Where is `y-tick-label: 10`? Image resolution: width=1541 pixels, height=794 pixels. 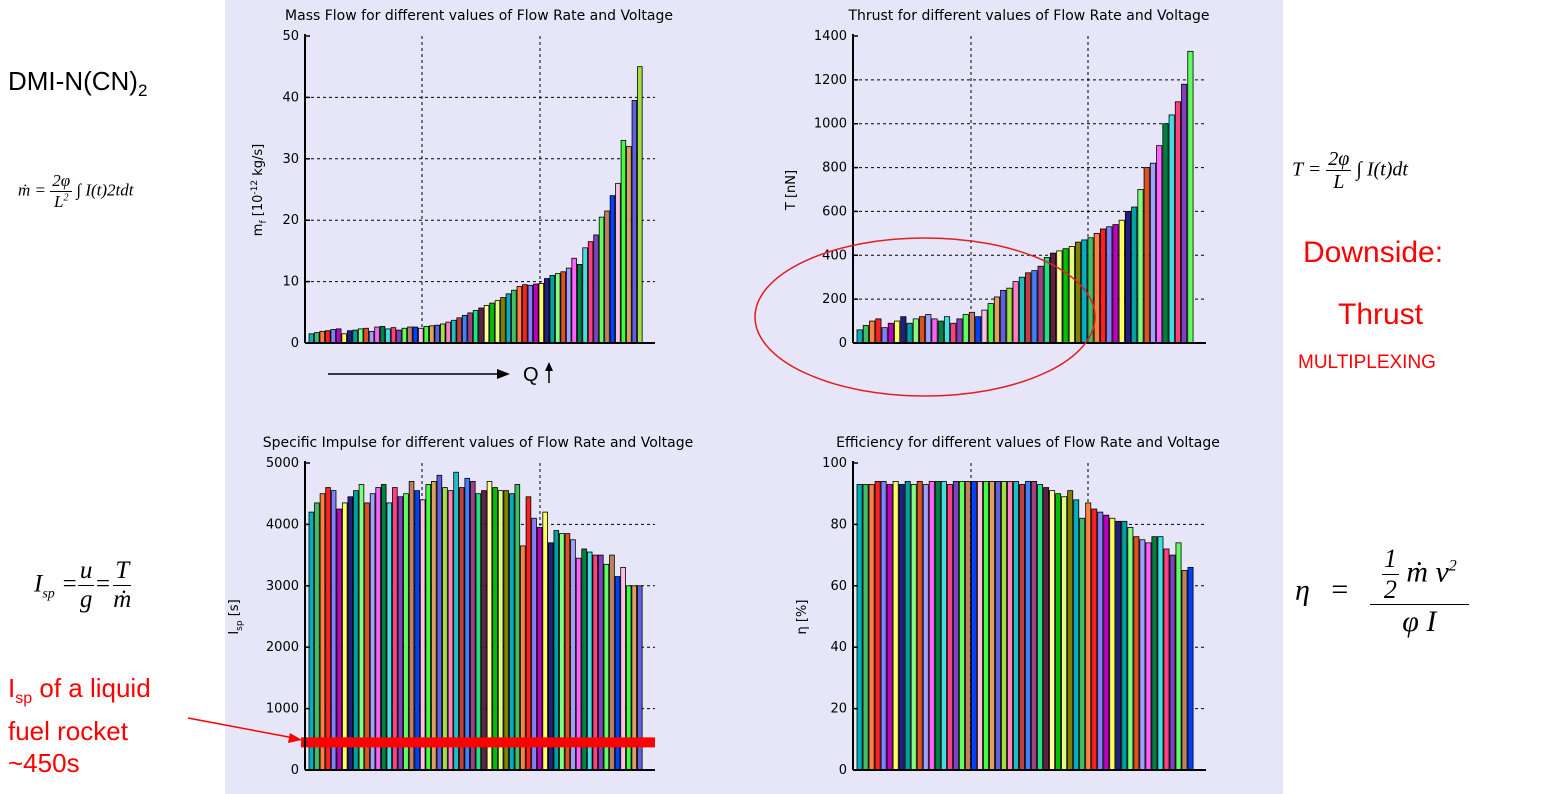 y-tick-label: 10 is located at coordinates (290, 282).